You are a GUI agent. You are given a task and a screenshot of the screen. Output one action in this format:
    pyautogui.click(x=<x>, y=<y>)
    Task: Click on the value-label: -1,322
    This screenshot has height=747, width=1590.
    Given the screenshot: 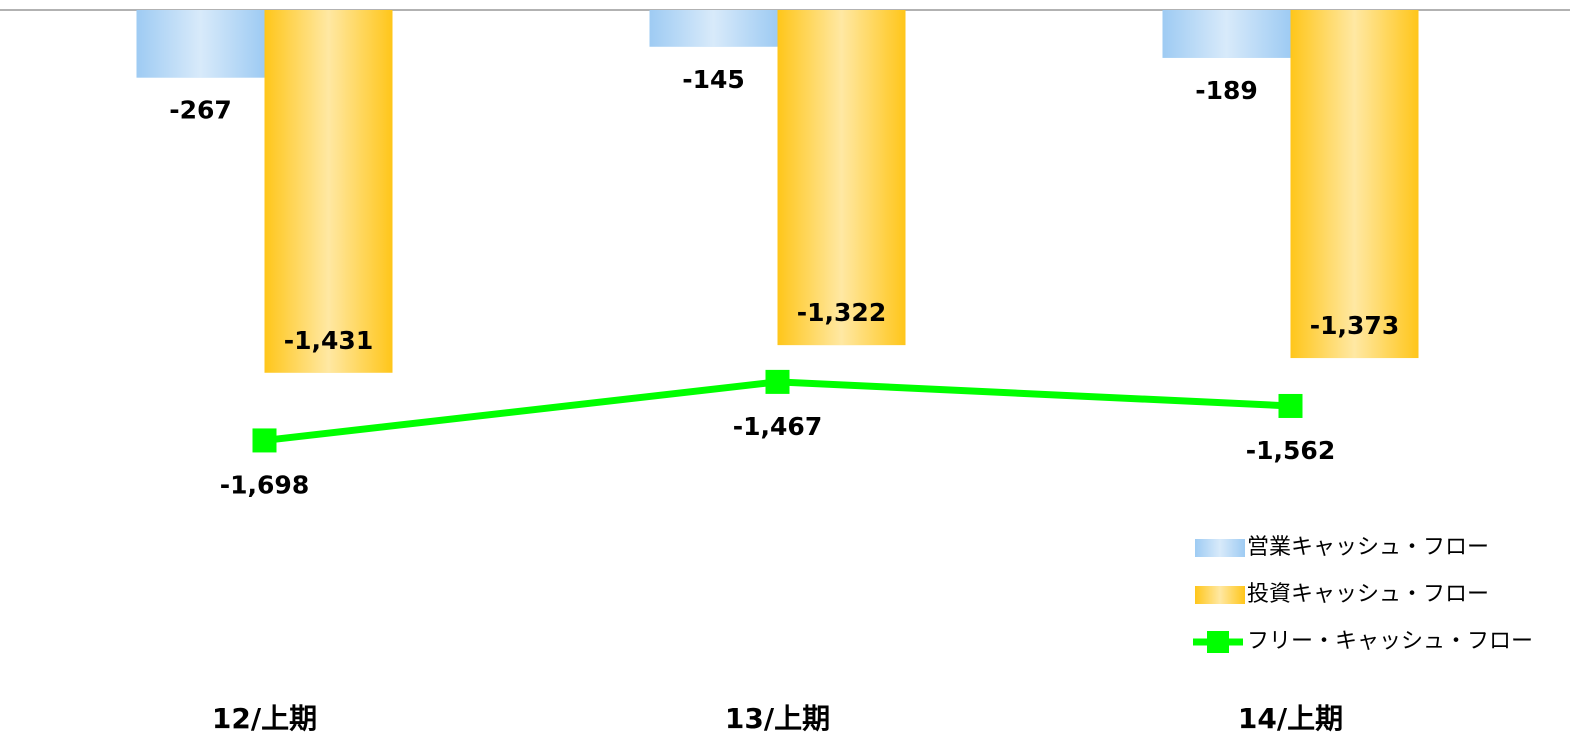 What is the action you would take?
    pyautogui.click(x=841, y=312)
    